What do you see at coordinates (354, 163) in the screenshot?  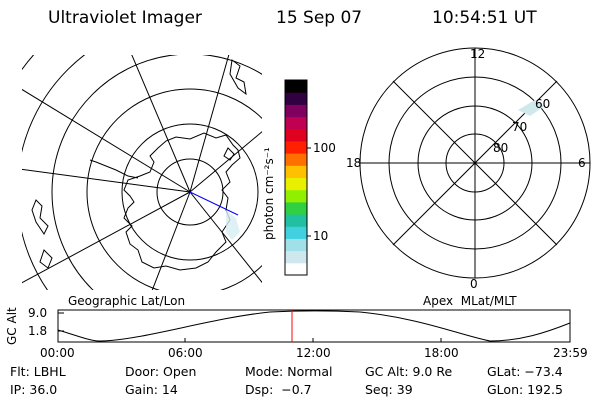 I see `mlt-label-18: 18` at bounding box center [354, 163].